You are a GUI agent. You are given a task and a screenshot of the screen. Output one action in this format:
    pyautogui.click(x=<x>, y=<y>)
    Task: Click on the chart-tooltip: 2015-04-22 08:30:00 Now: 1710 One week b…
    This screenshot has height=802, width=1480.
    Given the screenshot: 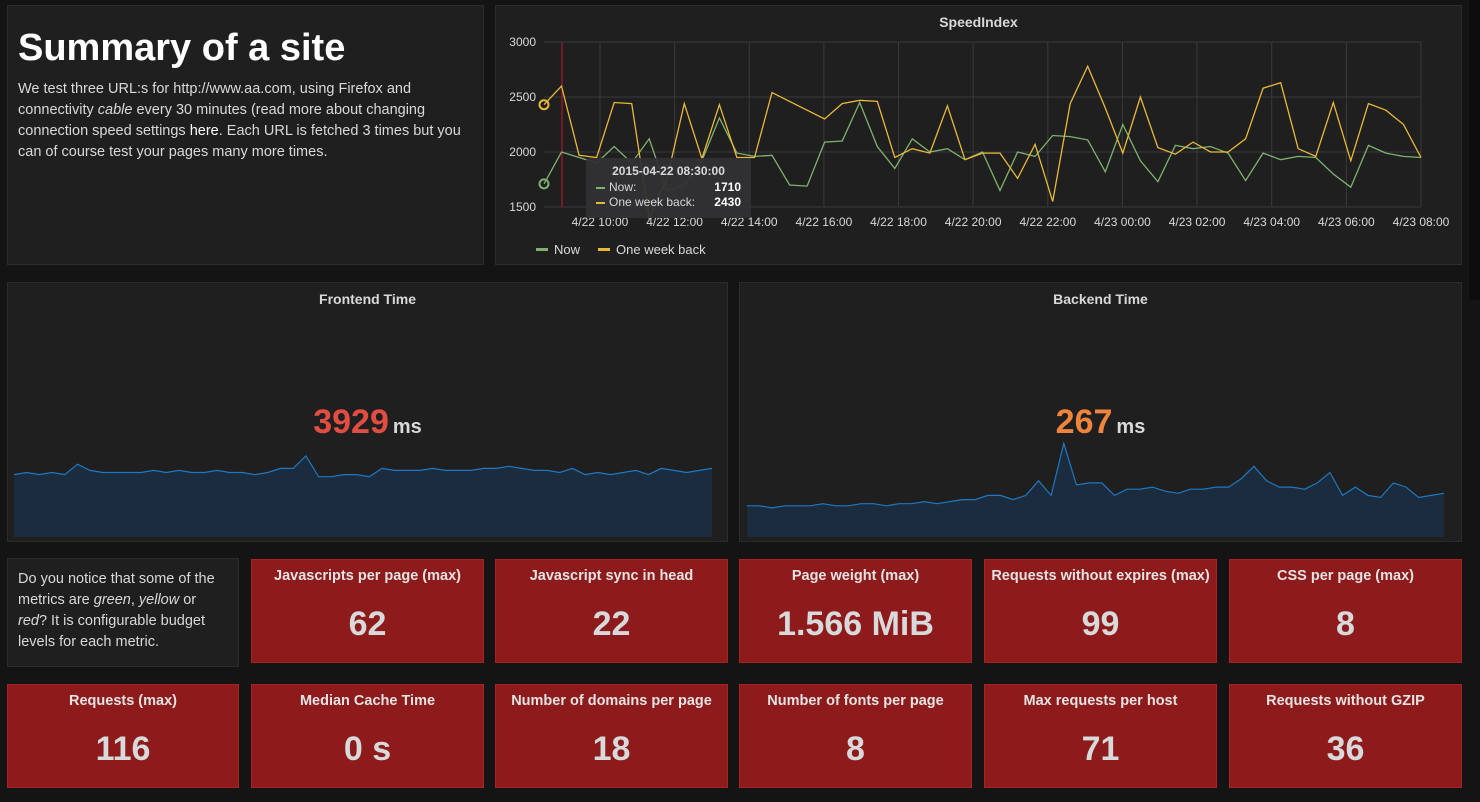 What is the action you would take?
    pyautogui.click(x=668, y=188)
    